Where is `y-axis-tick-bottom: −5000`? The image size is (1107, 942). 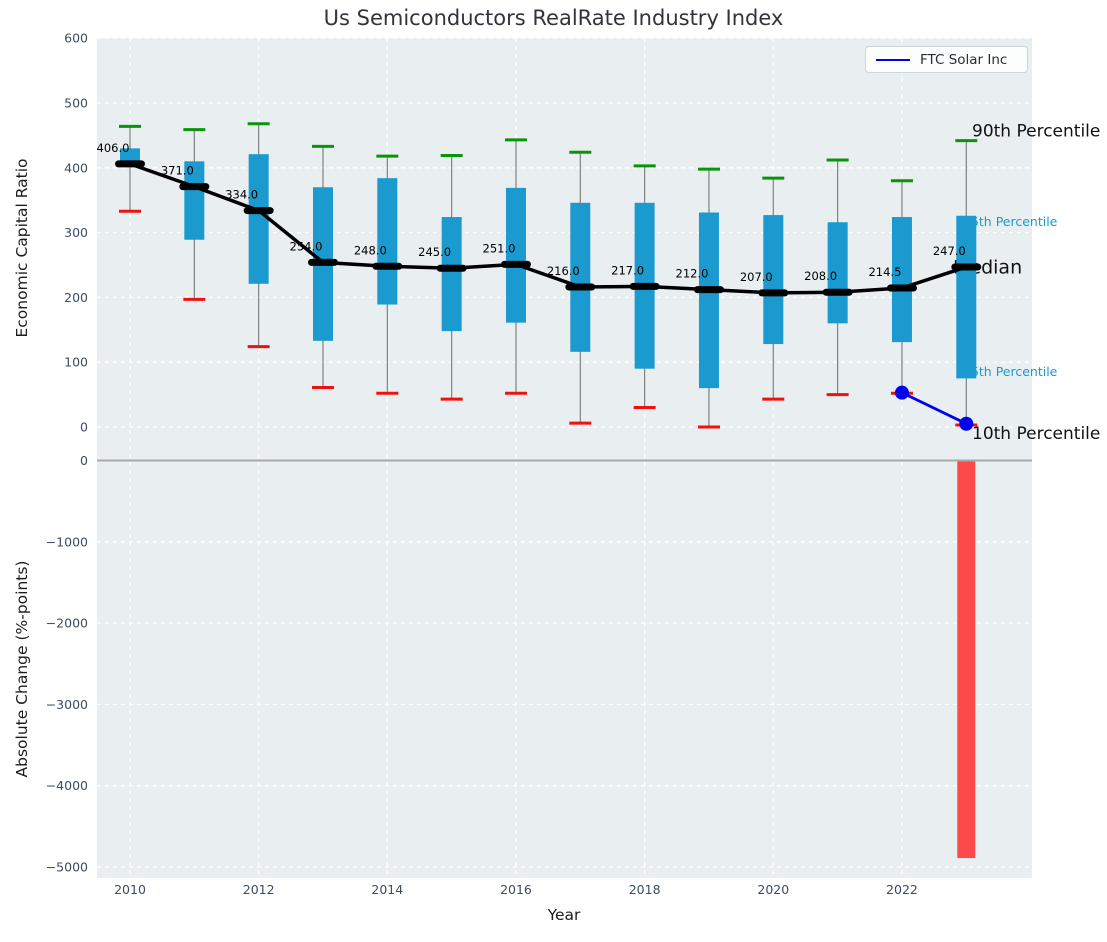
y-axis-tick-bottom: −5000 is located at coordinates (67, 867).